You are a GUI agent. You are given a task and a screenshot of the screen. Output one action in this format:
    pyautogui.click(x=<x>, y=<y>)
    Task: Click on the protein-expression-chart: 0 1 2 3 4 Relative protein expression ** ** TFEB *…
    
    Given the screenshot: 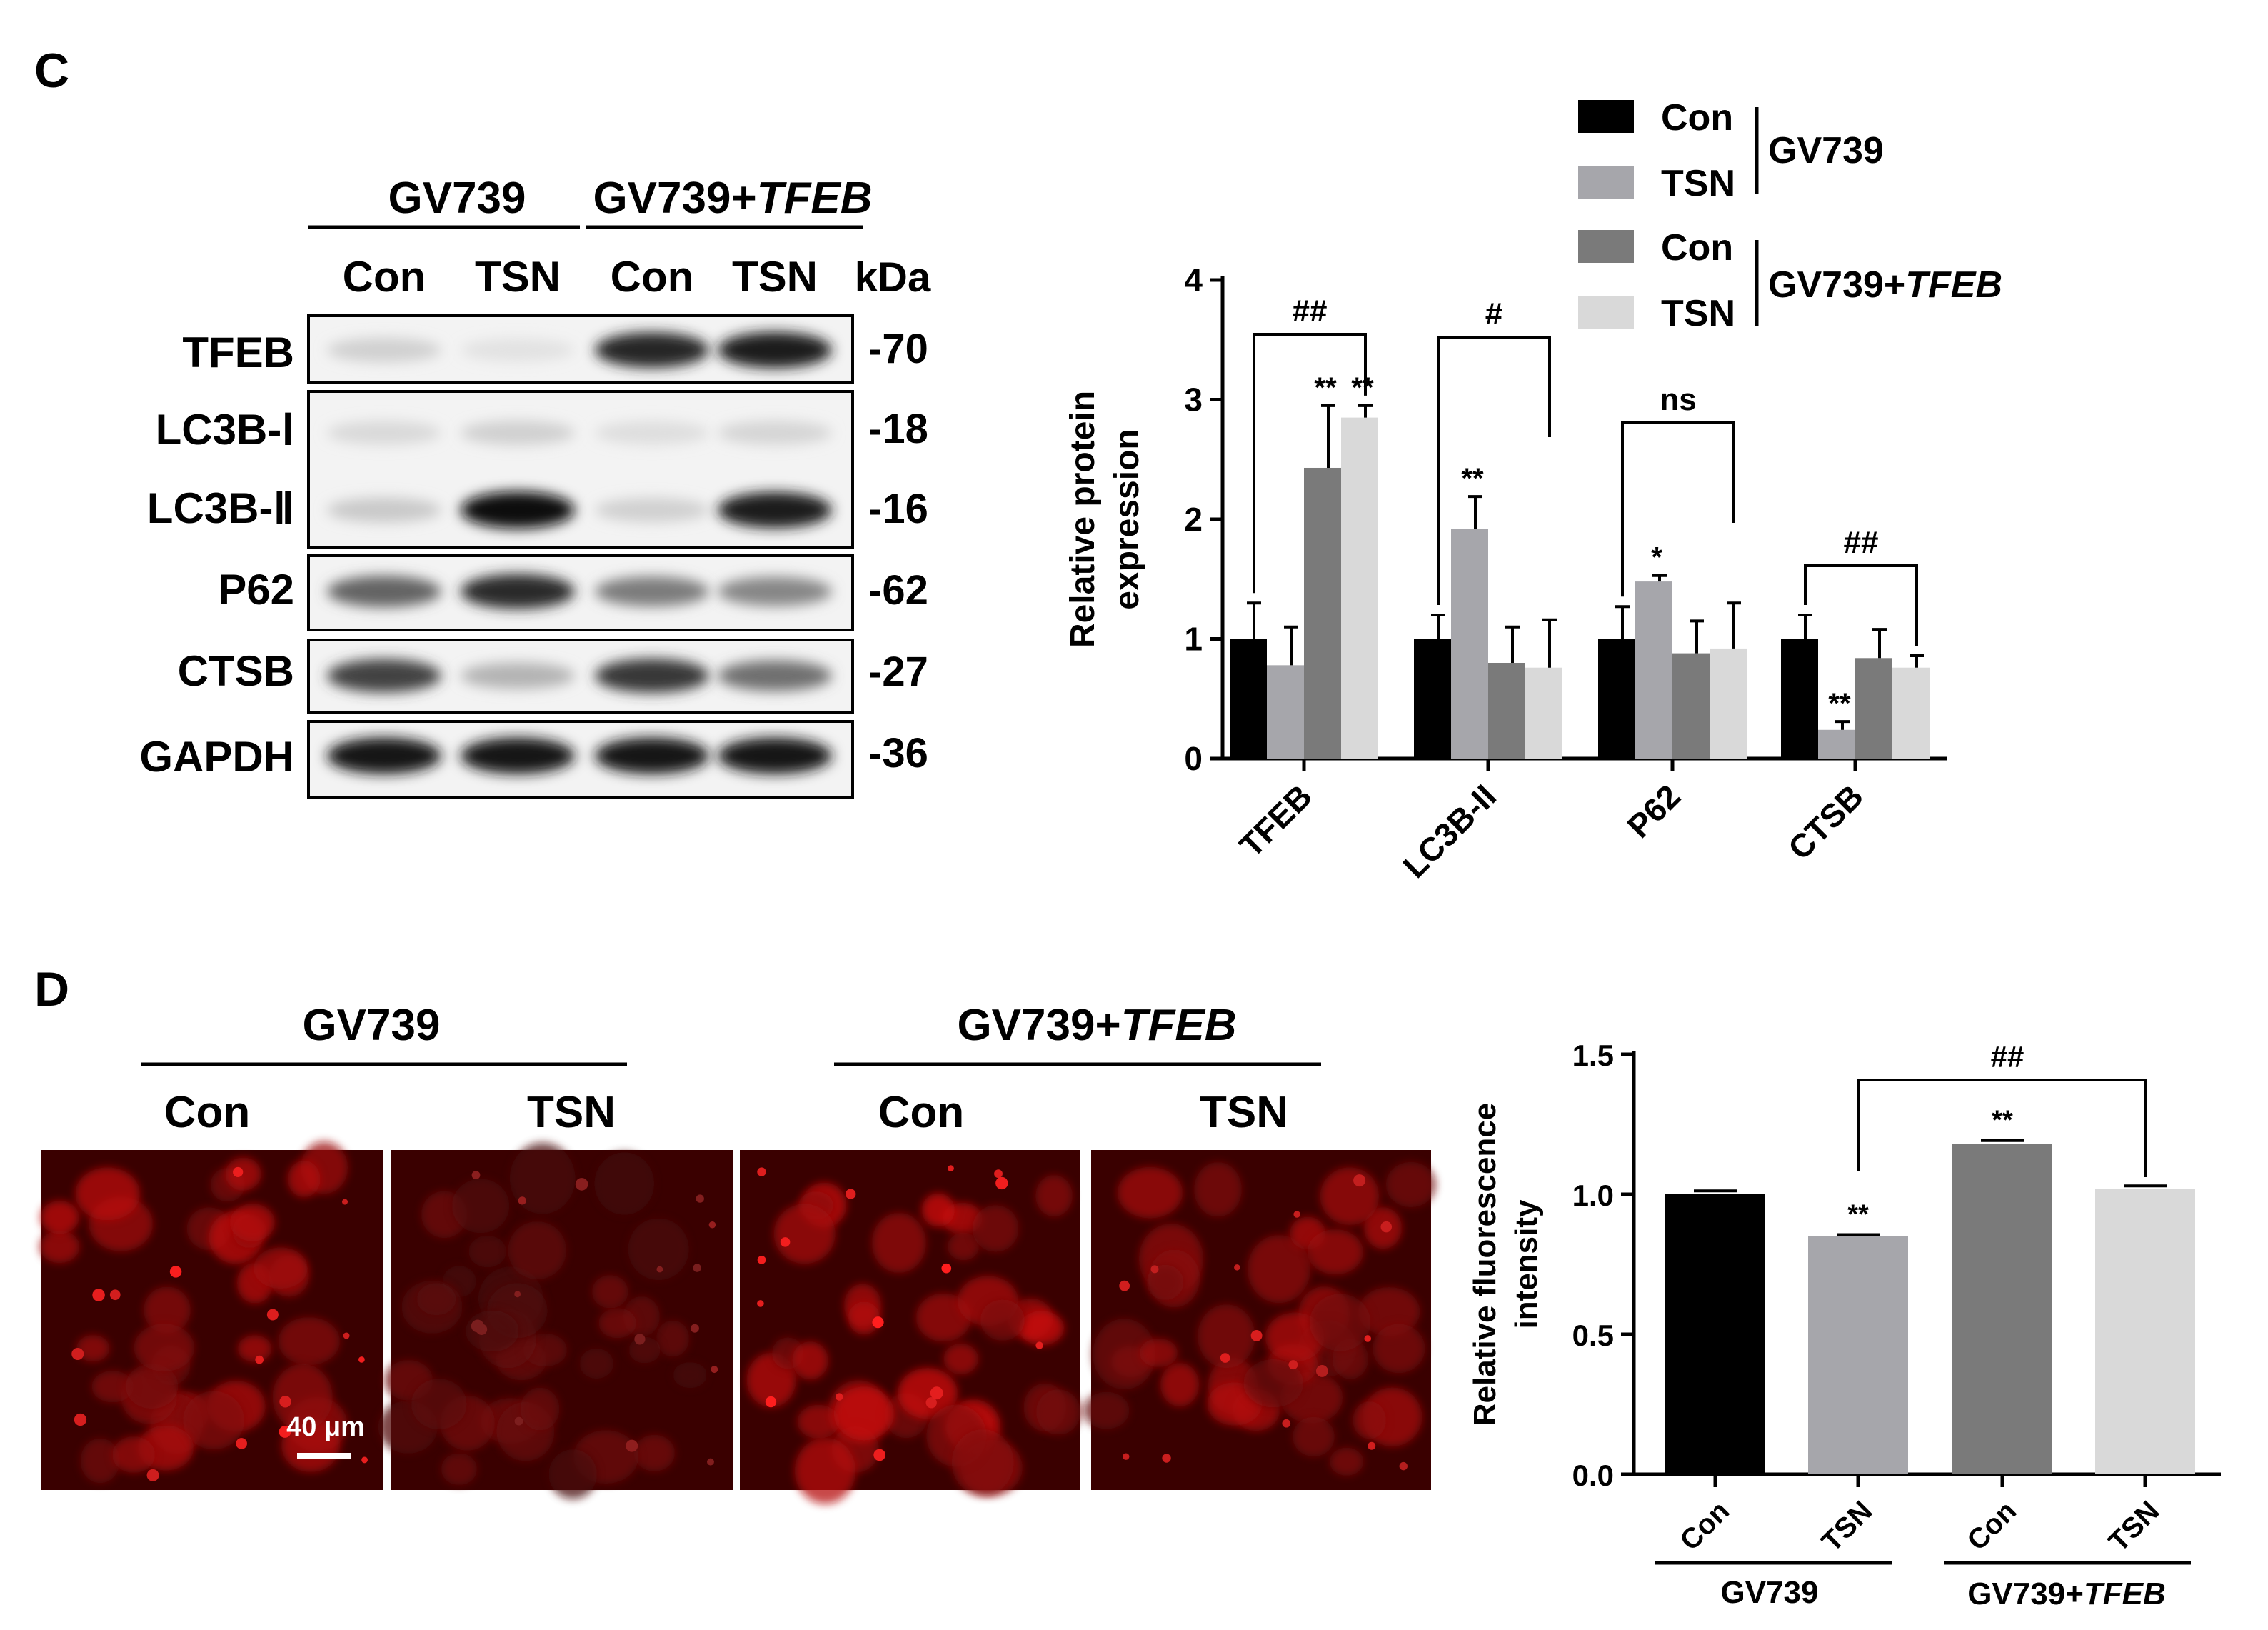 What is the action you would take?
    pyautogui.click(x=1505, y=573)
    